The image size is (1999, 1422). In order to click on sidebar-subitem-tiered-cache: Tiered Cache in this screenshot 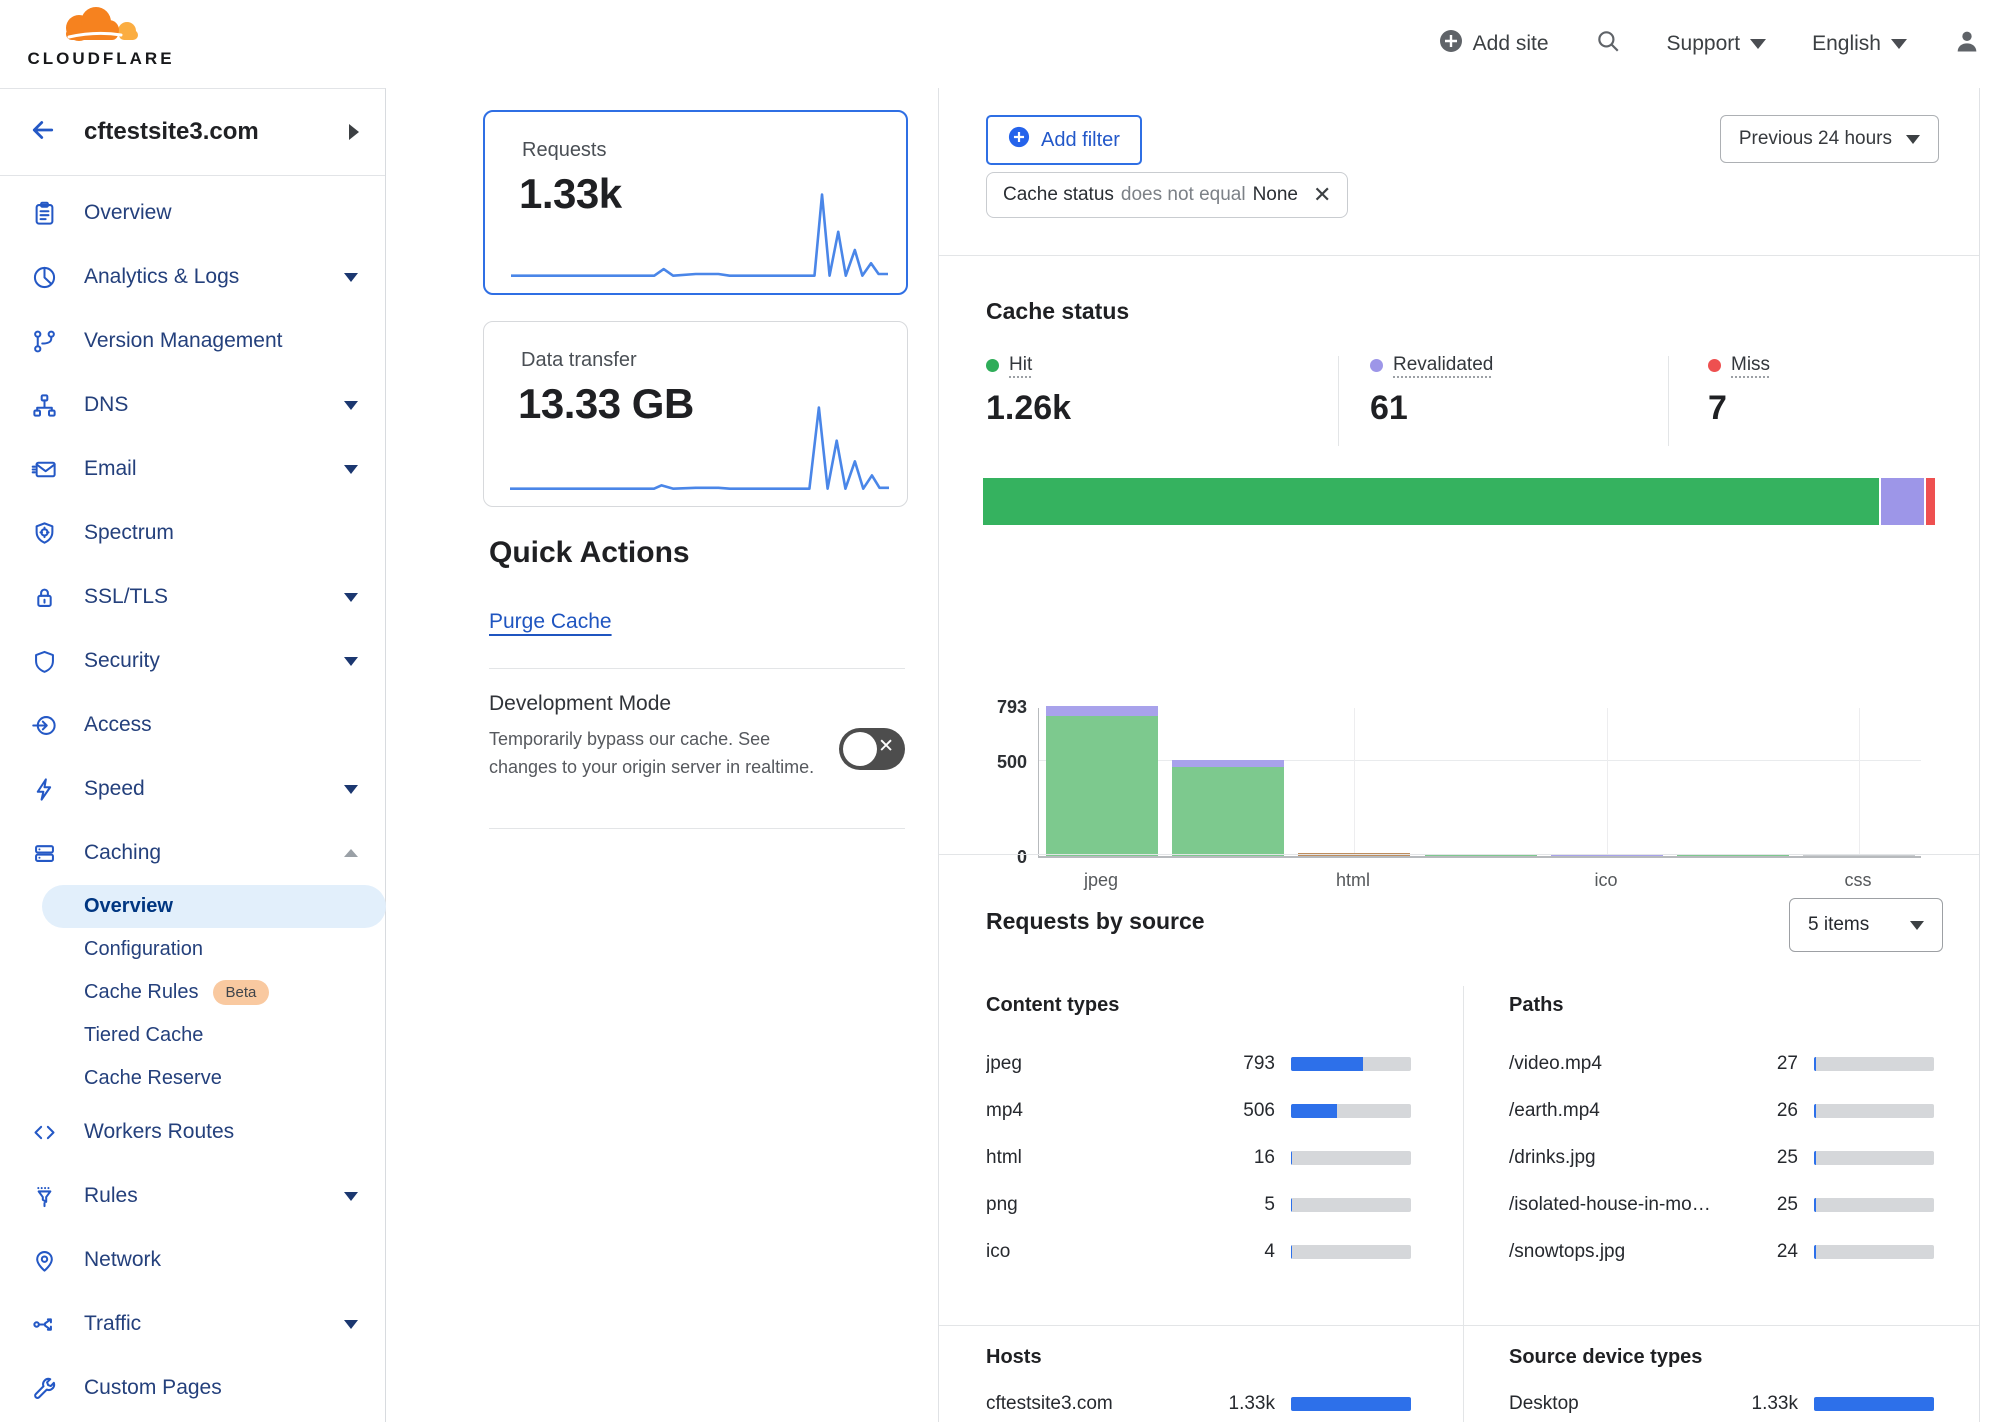, I will do `click(192, 1035)`.